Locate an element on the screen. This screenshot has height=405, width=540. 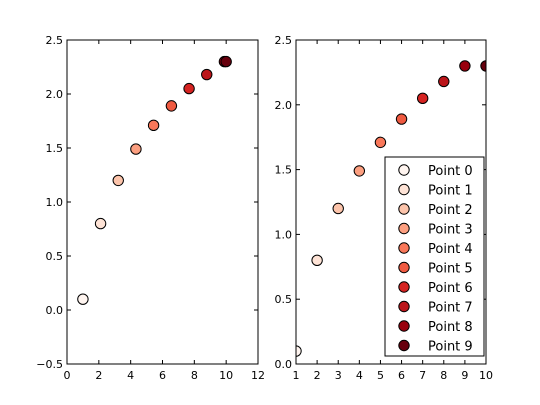
left-ytick-label-2: 0.5 is located at coordinates (55, 256).